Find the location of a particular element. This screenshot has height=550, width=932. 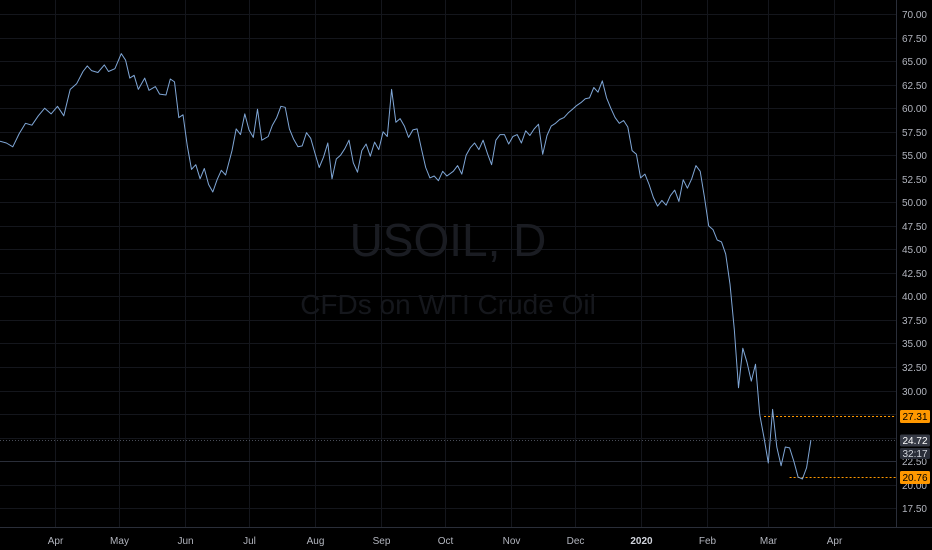

bar-countdown-badge-label: 32:17 is located at coordinates (914, 454).